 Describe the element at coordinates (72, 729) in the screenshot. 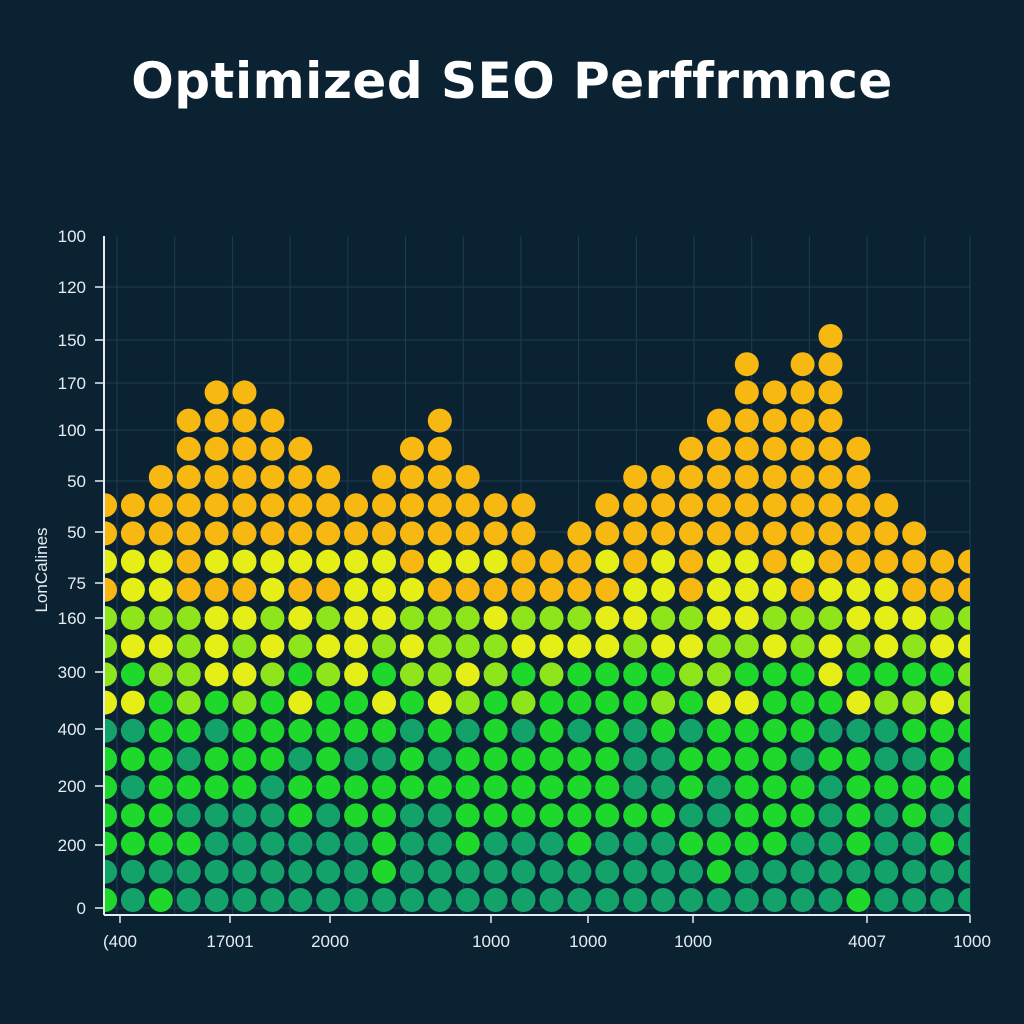

I see `y-tick-label: 400` at that location.